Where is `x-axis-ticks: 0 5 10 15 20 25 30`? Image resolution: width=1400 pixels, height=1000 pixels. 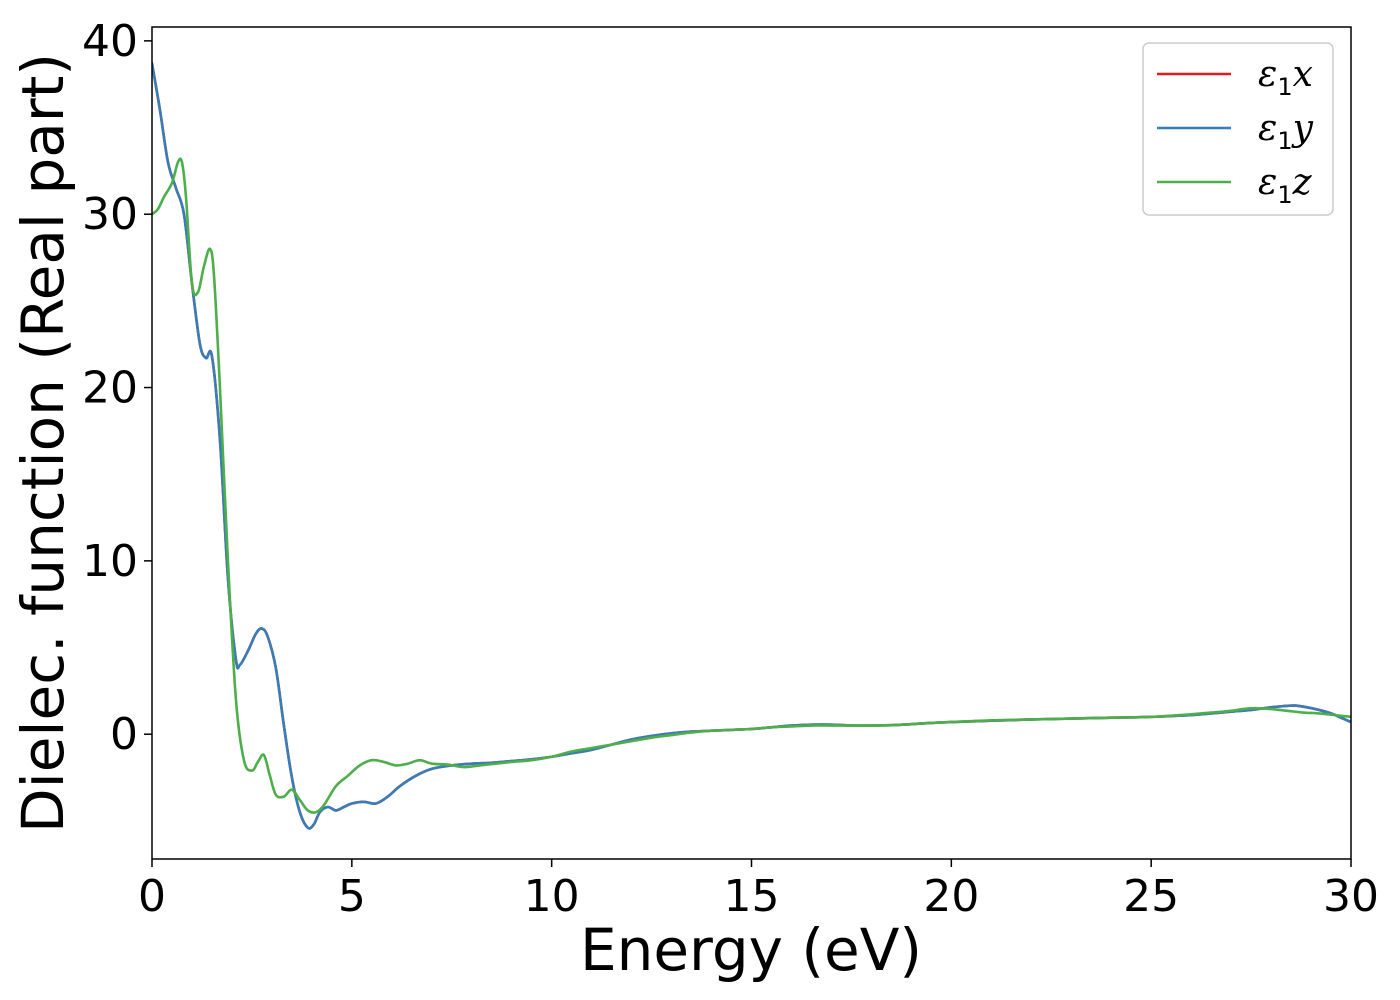
x-axis-ticks: 0 5 10 15 20 25 30 is located at coordinates (758, 890).